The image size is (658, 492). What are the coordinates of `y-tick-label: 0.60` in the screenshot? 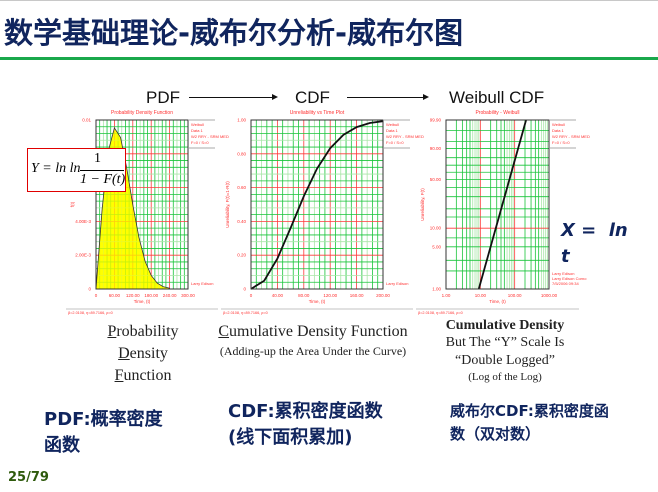 It's located at (241, 187).